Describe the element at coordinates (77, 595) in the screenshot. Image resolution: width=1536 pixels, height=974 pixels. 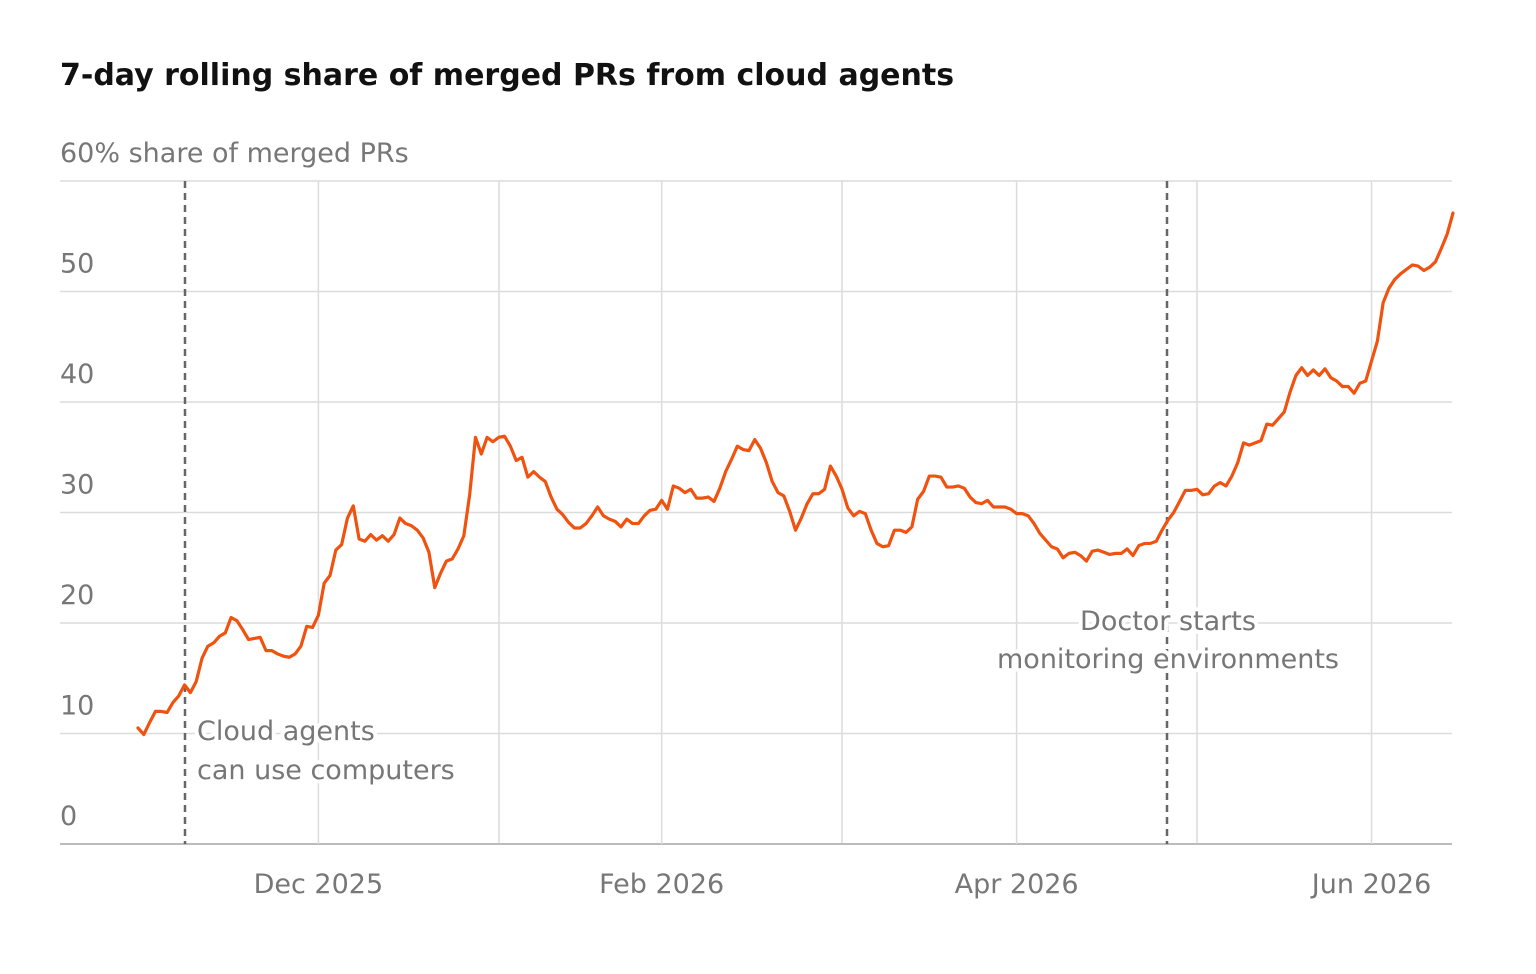
I see `y-tick-label: 20` at that location.